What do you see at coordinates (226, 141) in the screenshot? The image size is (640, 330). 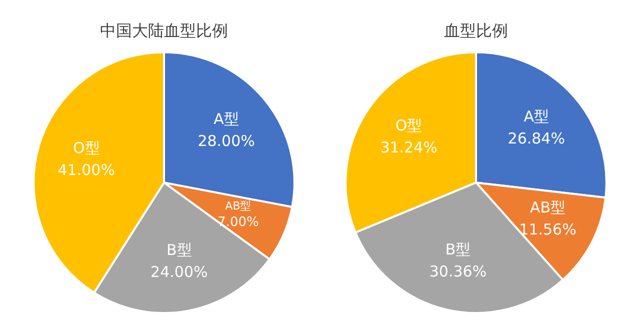 I see `data-label: 28.00%` at bounding box center [226, 141].